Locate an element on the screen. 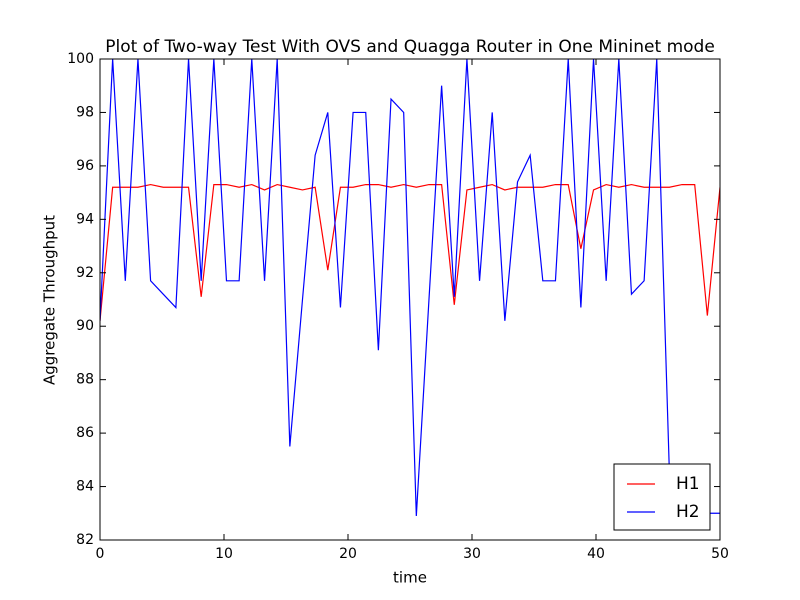  y-tick-label: 92 is located at coordinates (85, 273).